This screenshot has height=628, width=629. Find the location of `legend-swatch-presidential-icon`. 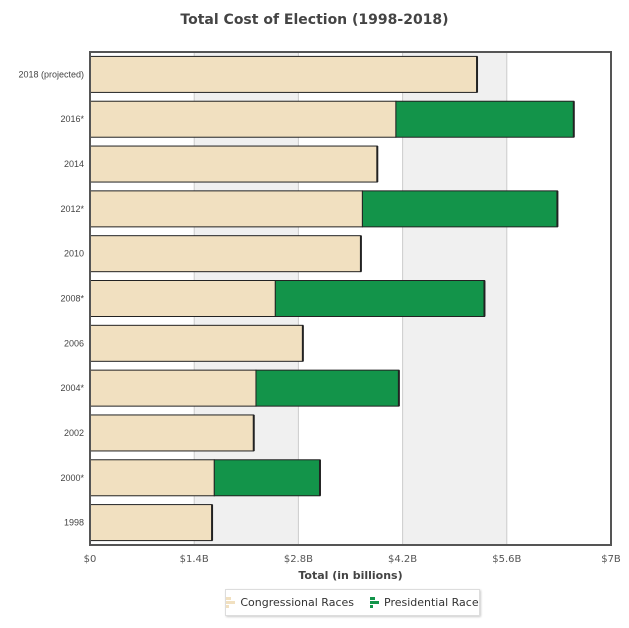

legend-swatch-presidential-icon is located at coordinates (374, 602).